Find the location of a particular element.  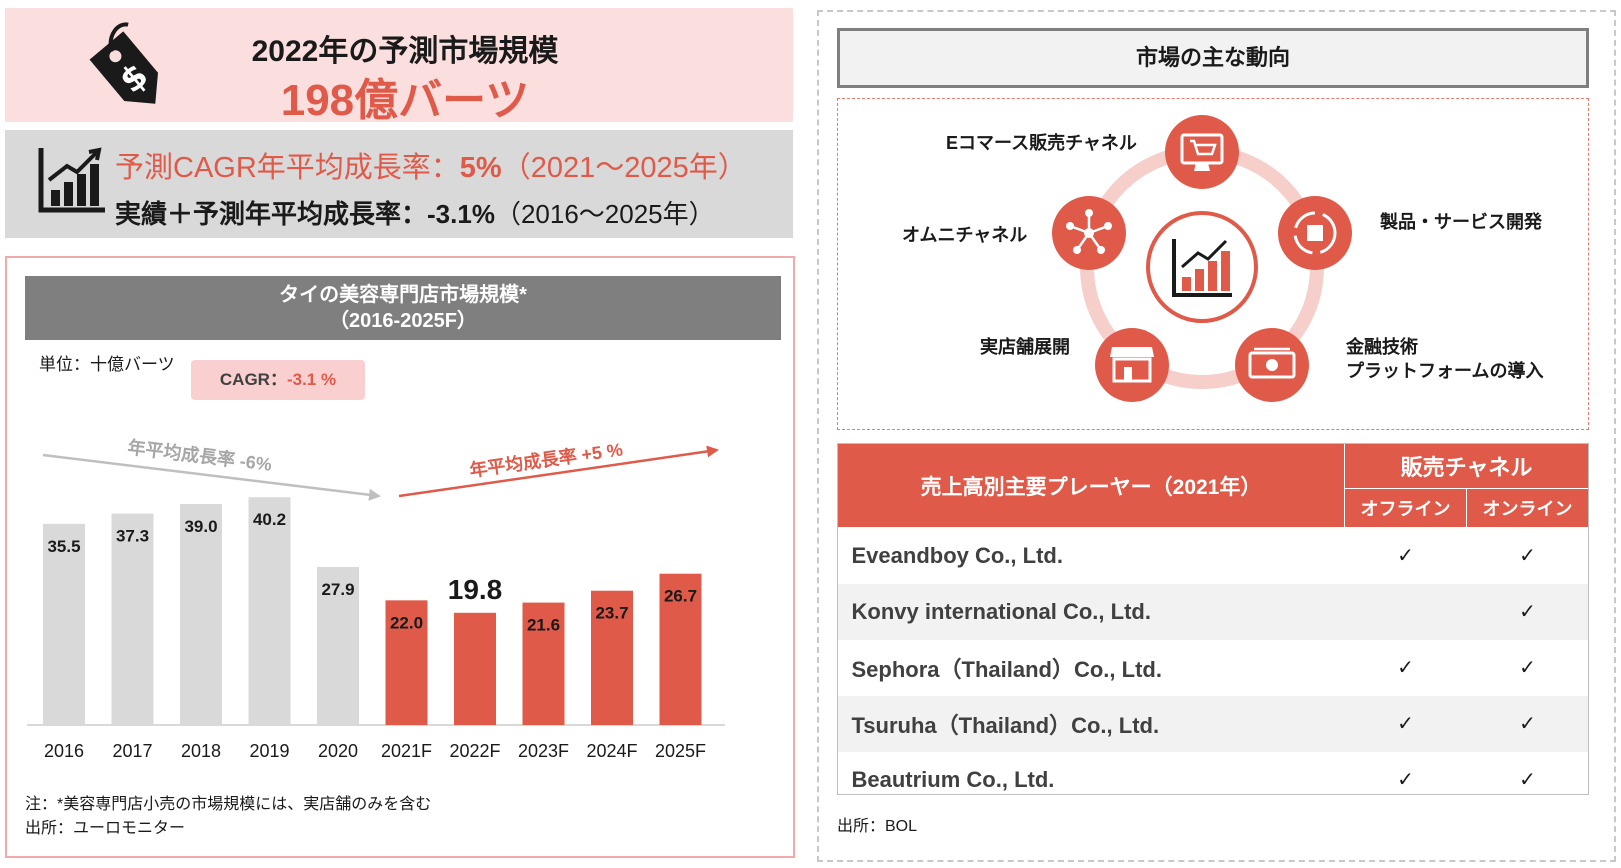

trend-product-label: 製品・サービス開発 is located at coordinates (1461, 222).